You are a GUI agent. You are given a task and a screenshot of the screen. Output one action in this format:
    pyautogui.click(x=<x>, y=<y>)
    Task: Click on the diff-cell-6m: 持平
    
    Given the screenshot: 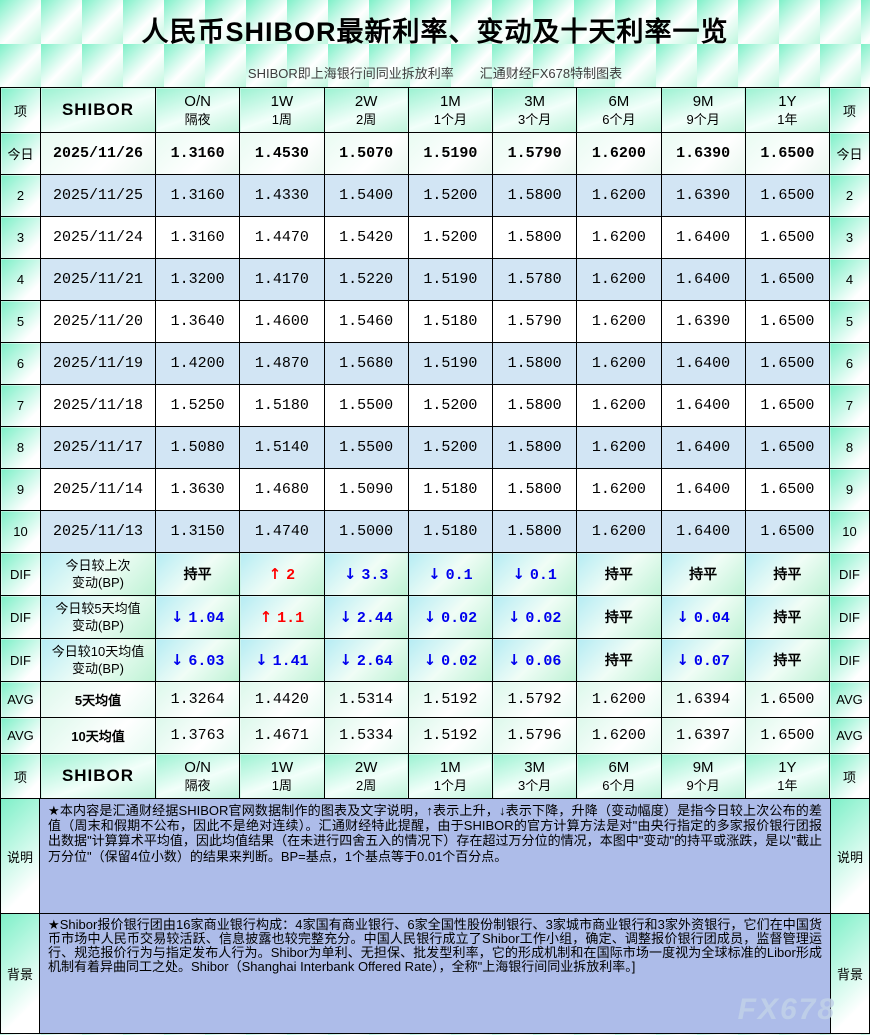 What is the action you would take?
    pyautogui.click(x=619, y=660)
    